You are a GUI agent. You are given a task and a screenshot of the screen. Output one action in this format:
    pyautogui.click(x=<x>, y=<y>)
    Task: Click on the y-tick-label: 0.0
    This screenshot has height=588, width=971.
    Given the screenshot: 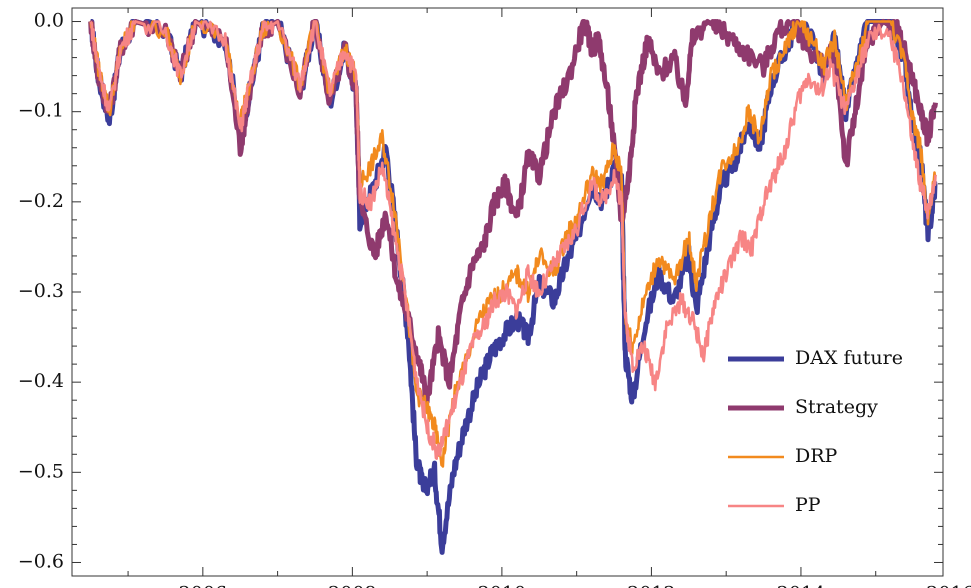 What is the action you would take?
    pyautogui.click(x=49, y=21)
    